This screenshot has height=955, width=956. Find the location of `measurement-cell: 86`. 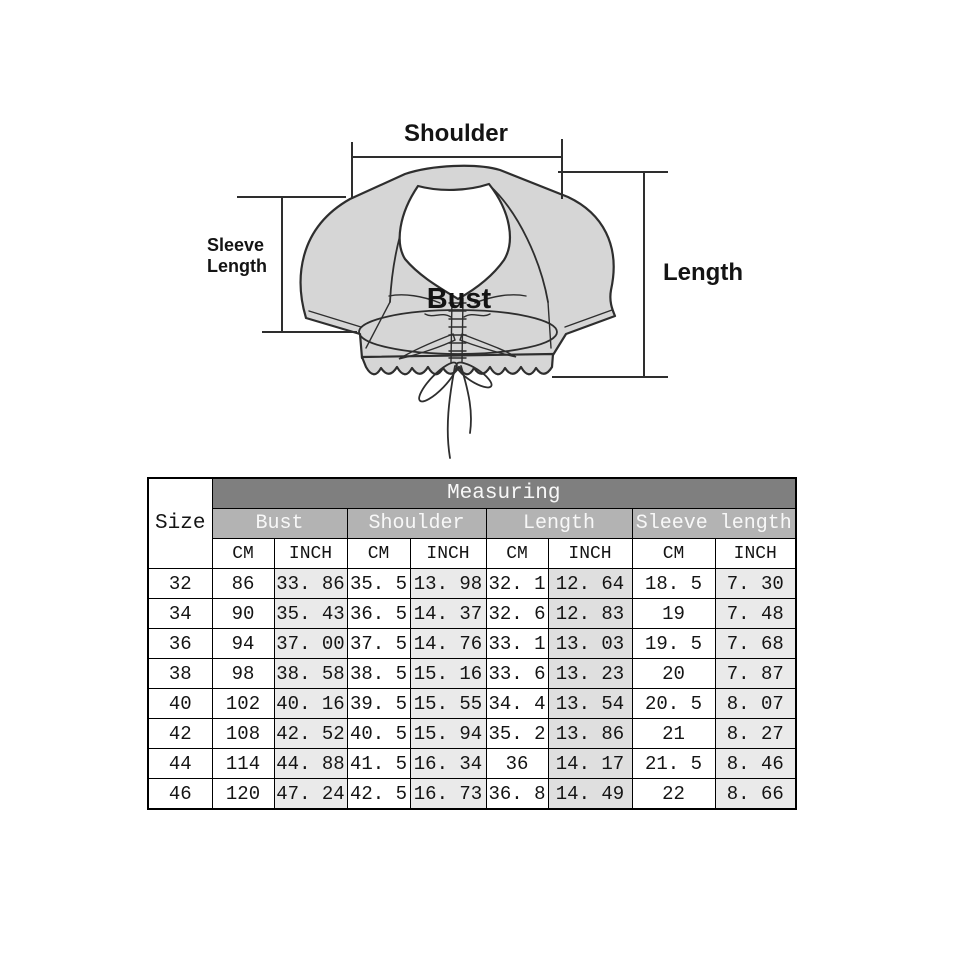

measurement-cell: 86 is located at coordinates (243, 583).